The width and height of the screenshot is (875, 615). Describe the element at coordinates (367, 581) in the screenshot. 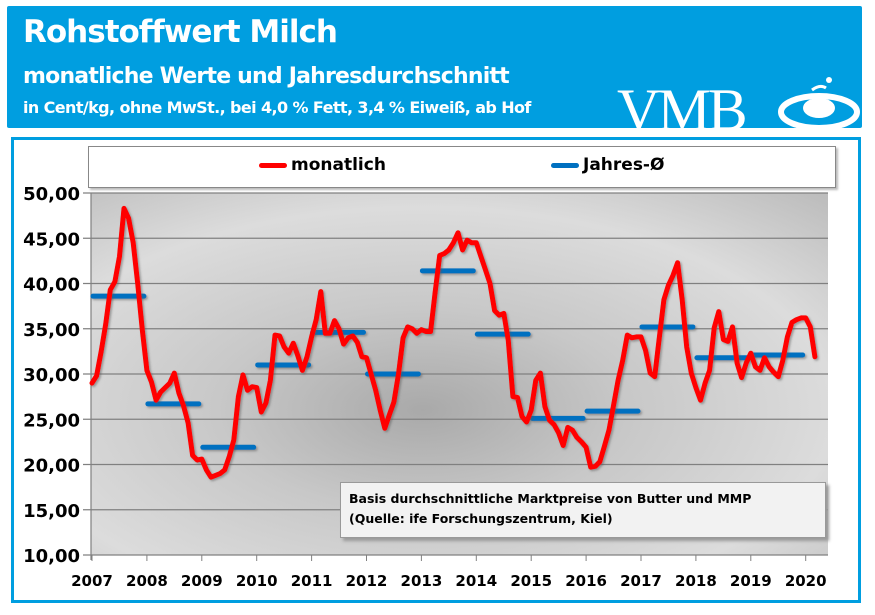

I see `x-tick-label: 2012` at that location.